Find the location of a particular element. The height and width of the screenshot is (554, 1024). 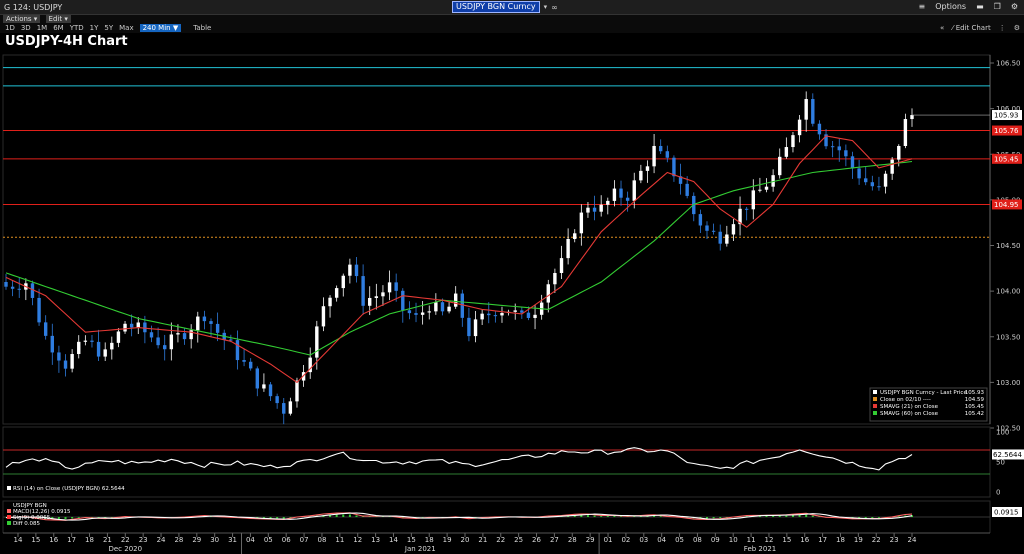

x-date-label: 08 is located at coordinates (321, 540).